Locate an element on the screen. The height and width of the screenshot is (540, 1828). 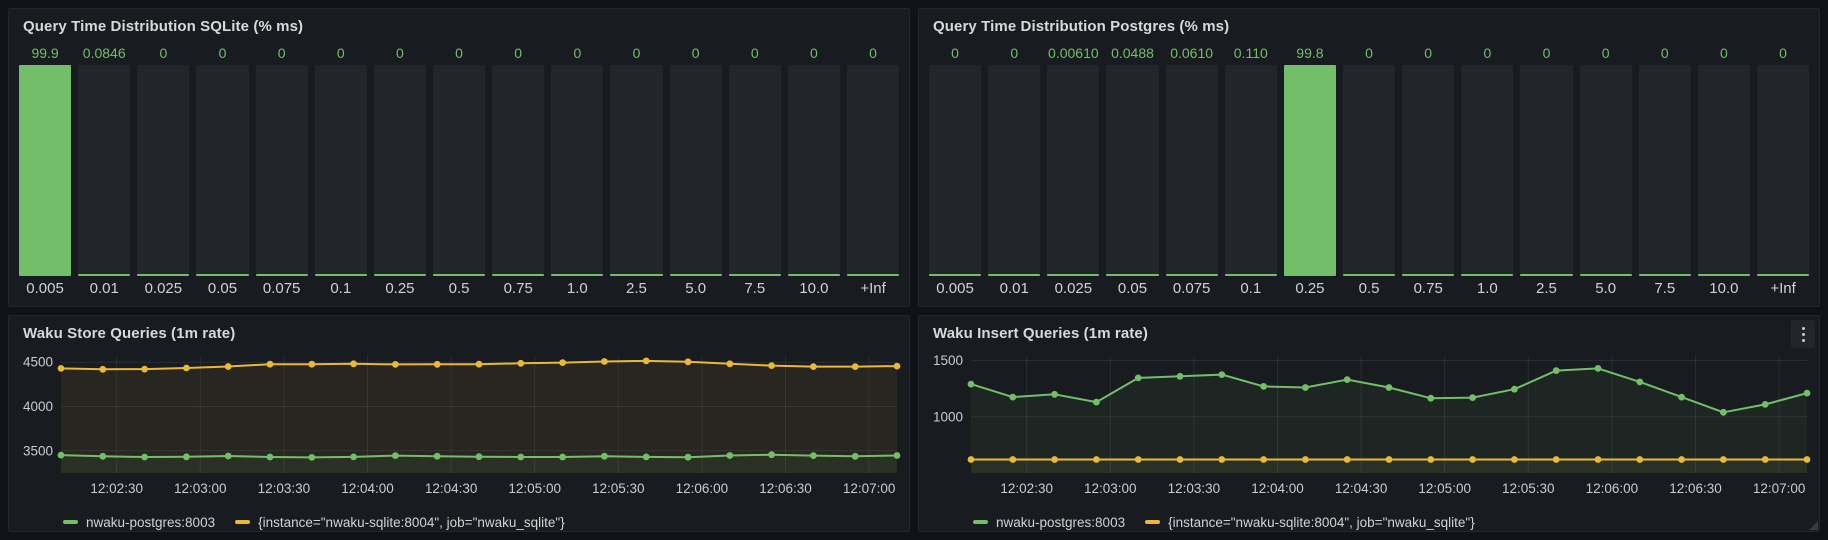
histogram-column: 0.0846 0.01 is located at coordinates (104, 171).